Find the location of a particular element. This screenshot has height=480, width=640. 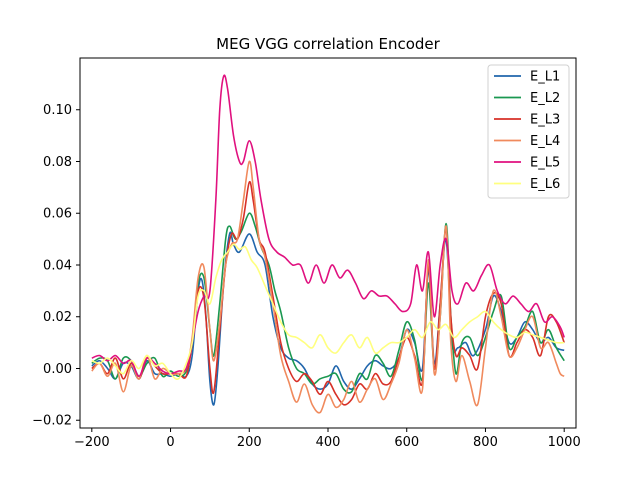

legend-label: E_L3 is located at coordinates (545, 120).